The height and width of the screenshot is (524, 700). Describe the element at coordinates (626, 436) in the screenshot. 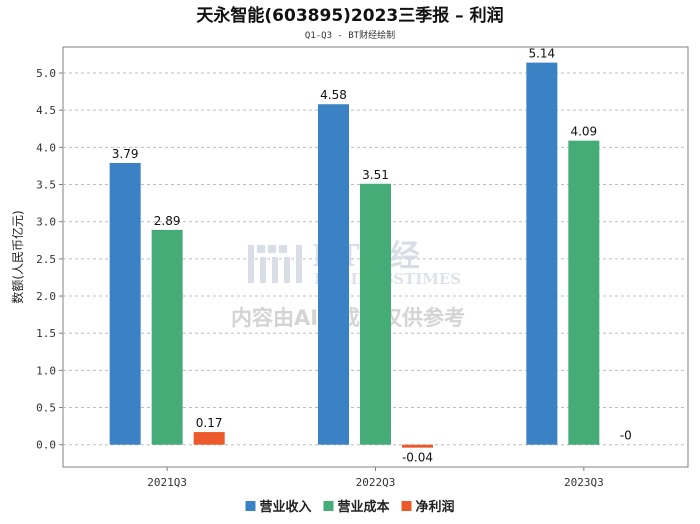

I see `data-label: -0` at that location.